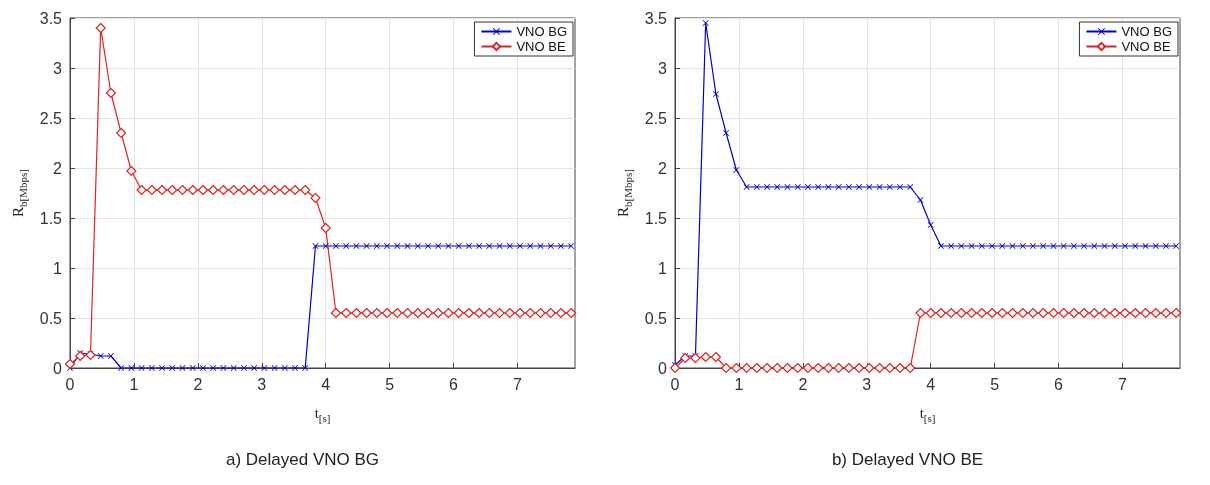  What do you see at coordinates (907, 459) in the screenshot?
I see `text: b) Delayed VNO BE` at bounding box center [907, 459].